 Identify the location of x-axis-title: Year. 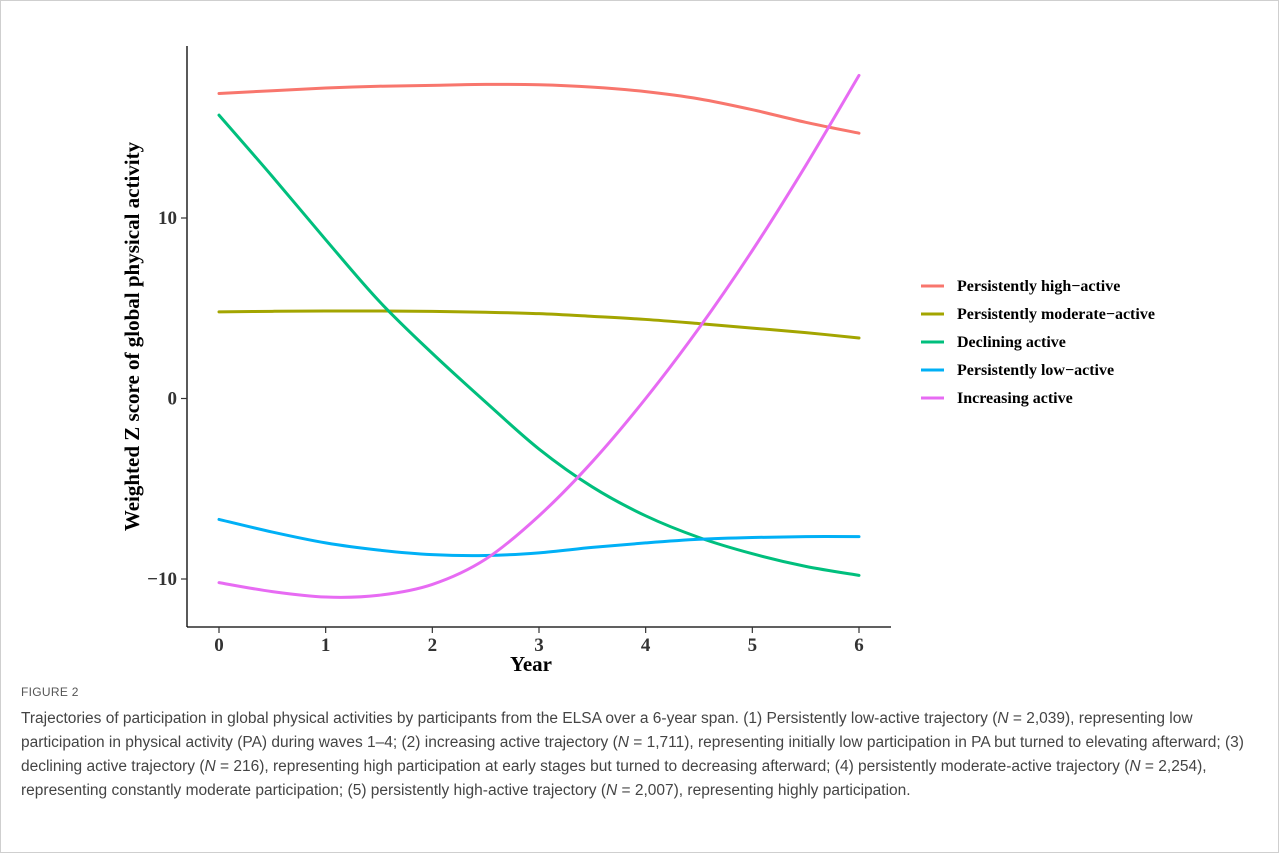
(531, 664).